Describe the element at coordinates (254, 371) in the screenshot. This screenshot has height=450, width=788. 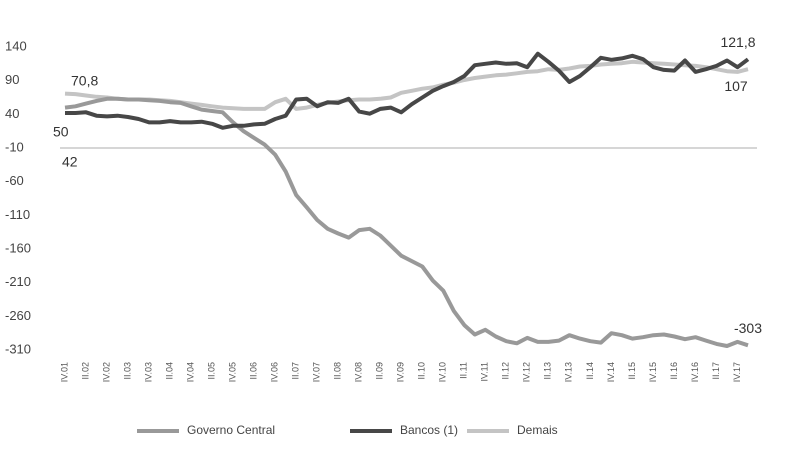
I see `x-tick-label: II.06` at that location.